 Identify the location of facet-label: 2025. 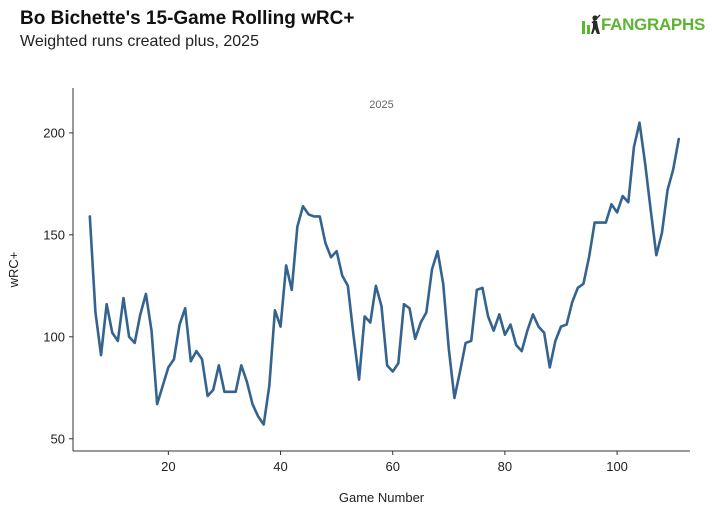
(381, 105).